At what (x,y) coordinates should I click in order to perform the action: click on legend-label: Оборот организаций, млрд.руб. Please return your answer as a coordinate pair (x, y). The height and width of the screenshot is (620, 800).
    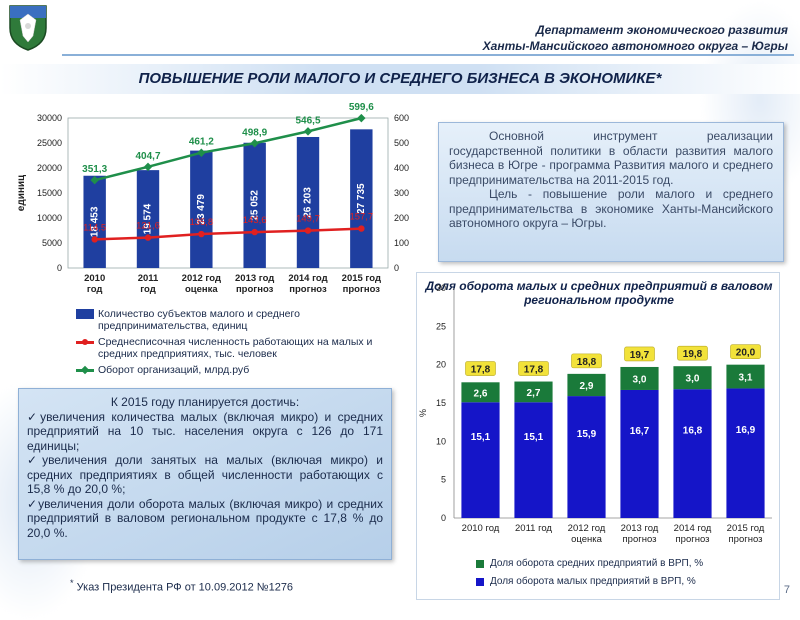
    Looking at the image, I should click on (174, 370).